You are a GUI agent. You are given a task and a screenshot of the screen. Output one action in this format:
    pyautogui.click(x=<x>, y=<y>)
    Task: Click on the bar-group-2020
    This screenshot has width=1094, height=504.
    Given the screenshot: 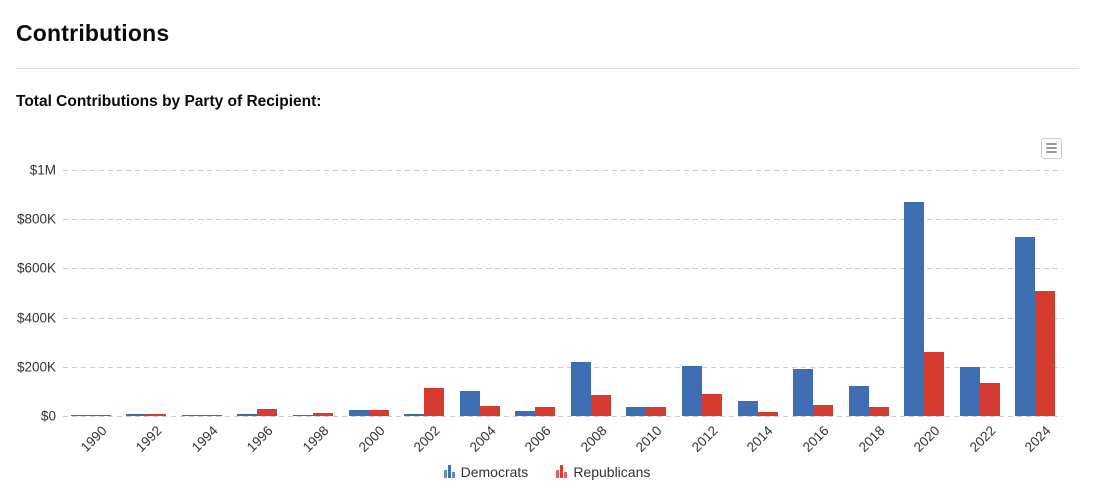 What is the action you would take?
    pyautogui.click(x=924, y=293)
    